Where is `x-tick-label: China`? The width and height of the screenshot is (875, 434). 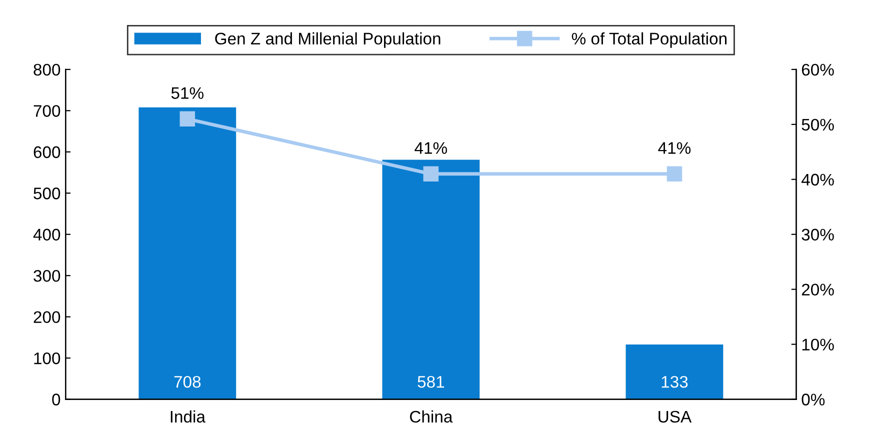
x-tick-label: China is located at coordinates (431, 416).